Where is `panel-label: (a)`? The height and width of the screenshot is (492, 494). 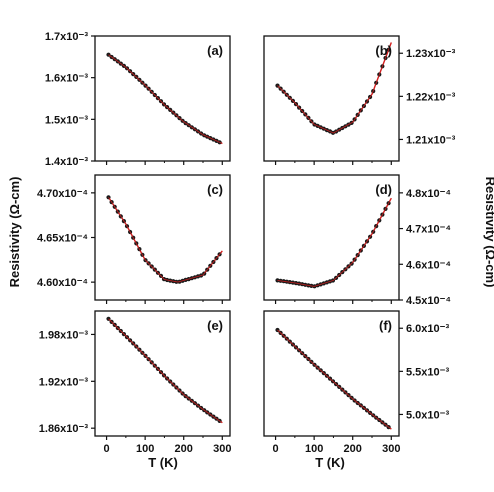 panel-label: (a) is located at coordinates (215, 50).